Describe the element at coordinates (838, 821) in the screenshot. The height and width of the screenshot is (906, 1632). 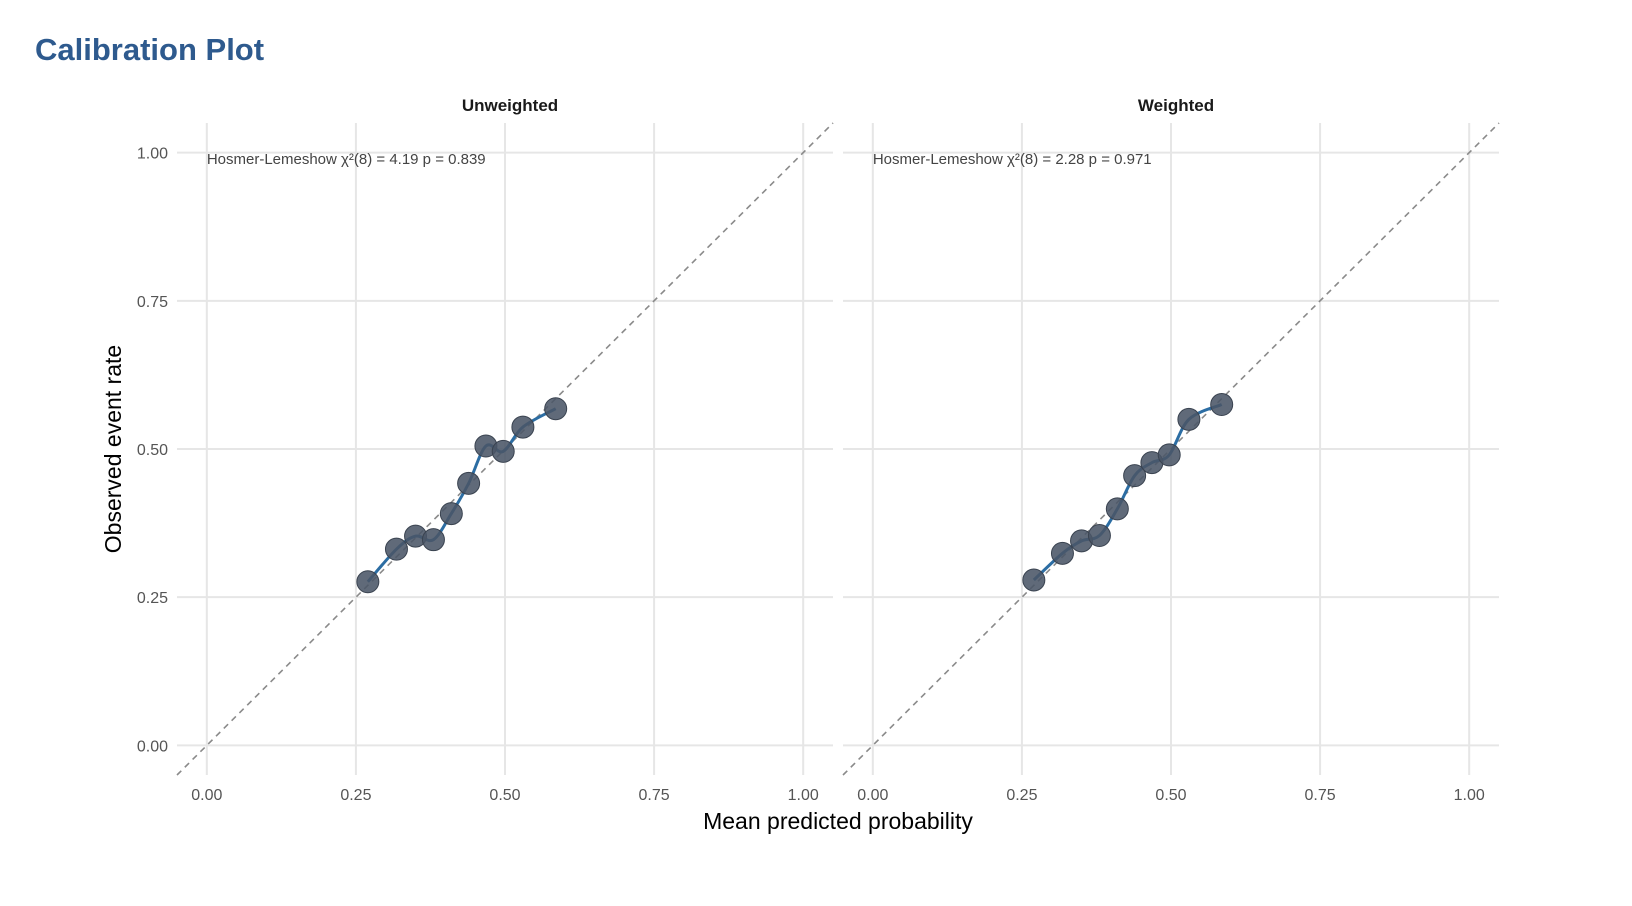
I see `x-axis-label: Mean predicted probability` at that location.